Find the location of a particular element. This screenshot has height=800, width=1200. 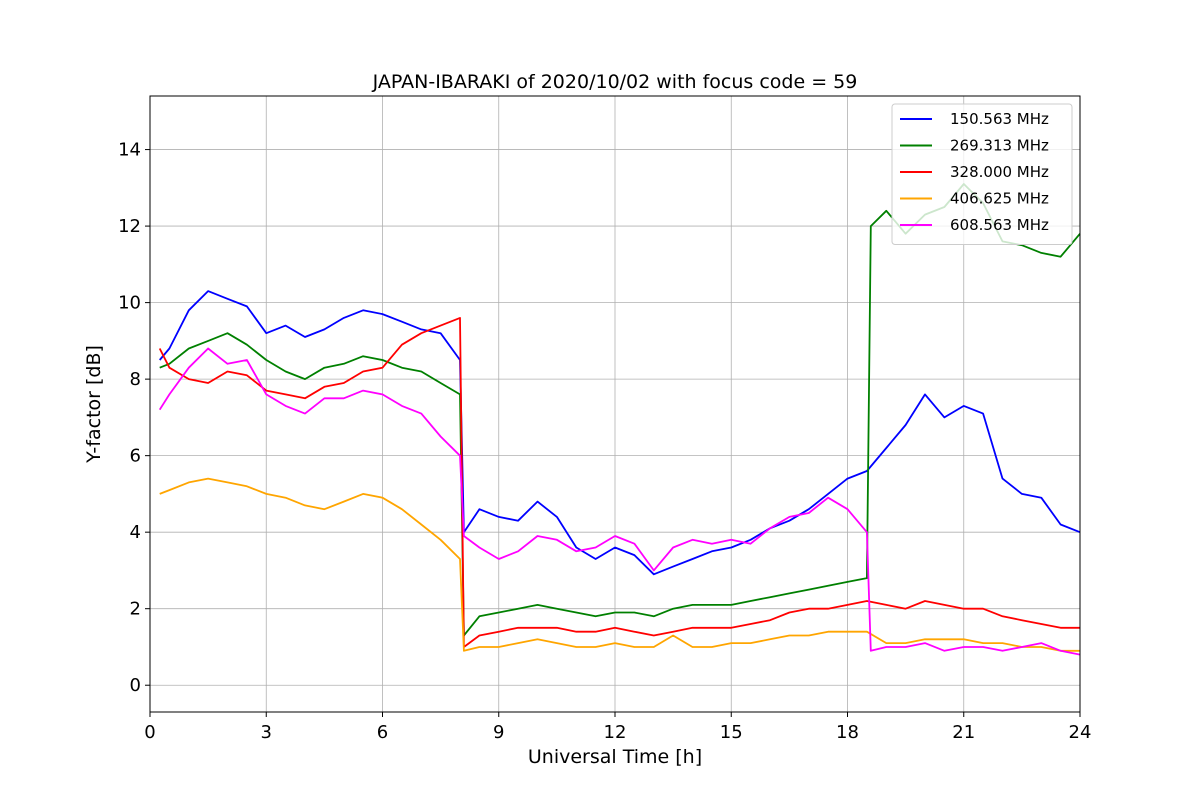

x-tick-label: 21 is located at coordinates (963, 732).